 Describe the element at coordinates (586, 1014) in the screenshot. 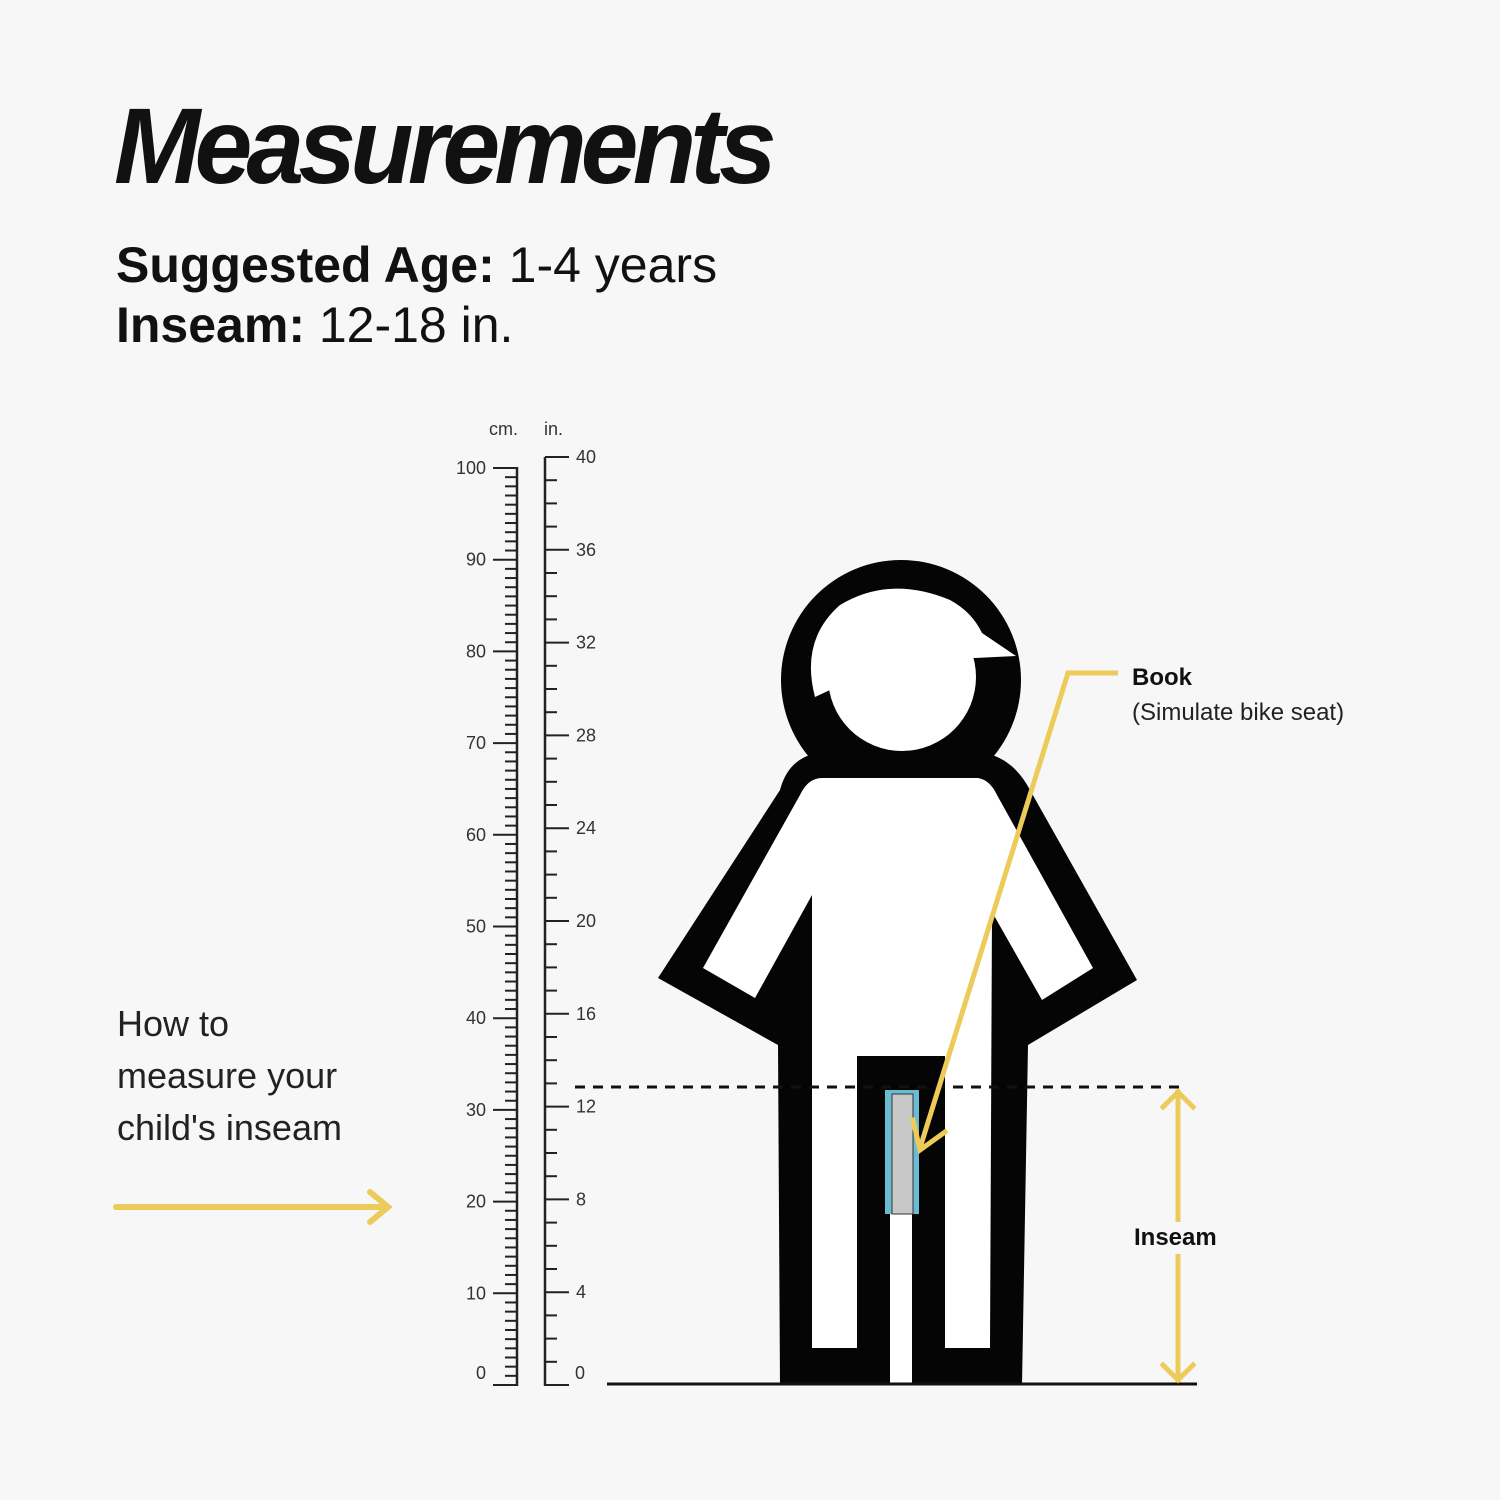

I see `in-tick-label: 16` at that location.